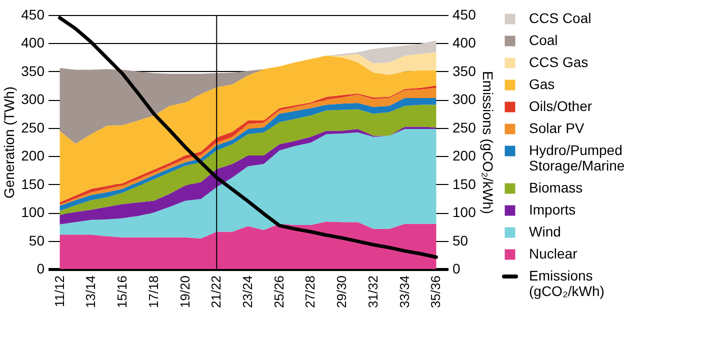 Image resolution: width=707 pixels, height=341 pixels. I want to click on x-tick-label: 25/26, so click(278, 292).